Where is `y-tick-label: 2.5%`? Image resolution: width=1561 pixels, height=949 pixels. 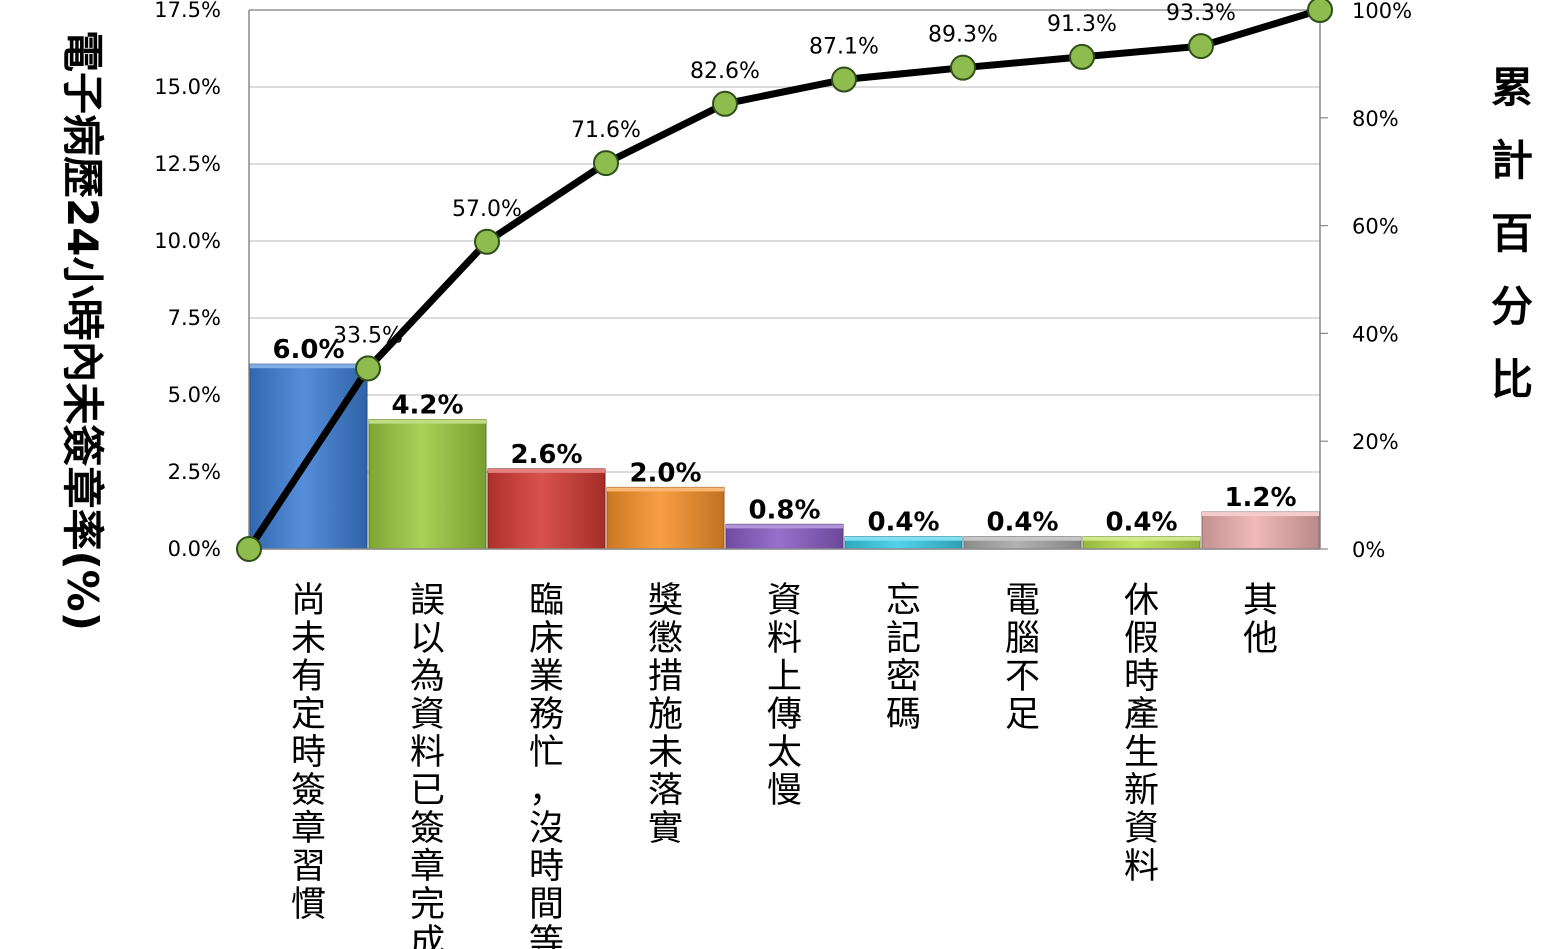 y-tick-label: 2.5% is located at coordinates (194, 472).